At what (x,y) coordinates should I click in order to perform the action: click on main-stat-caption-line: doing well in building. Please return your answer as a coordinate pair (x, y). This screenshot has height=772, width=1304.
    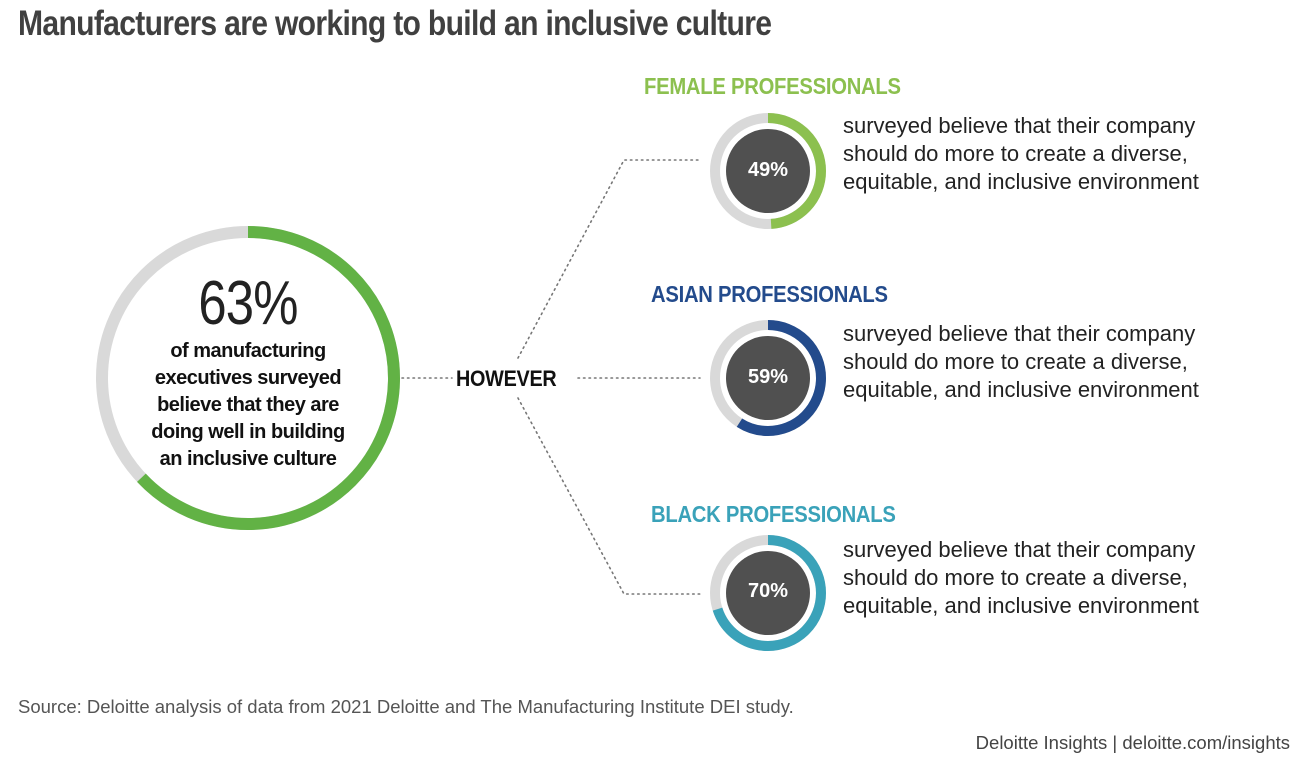
    Looking at the image, I should click on (248, 432).